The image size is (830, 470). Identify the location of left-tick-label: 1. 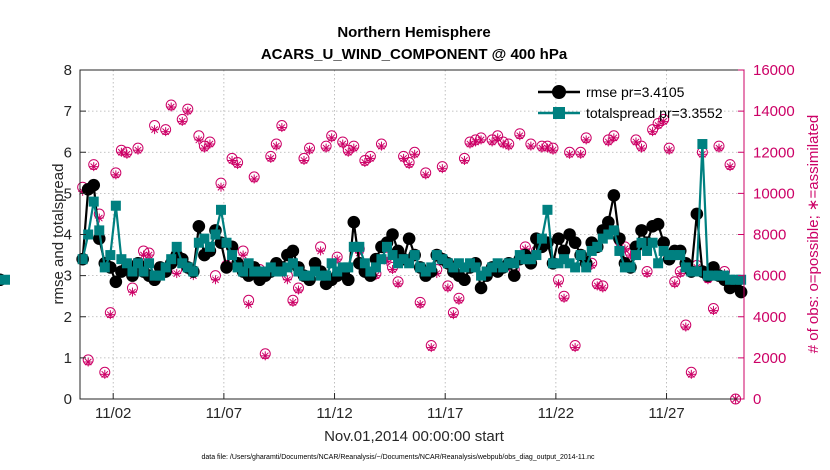
(68, 358).